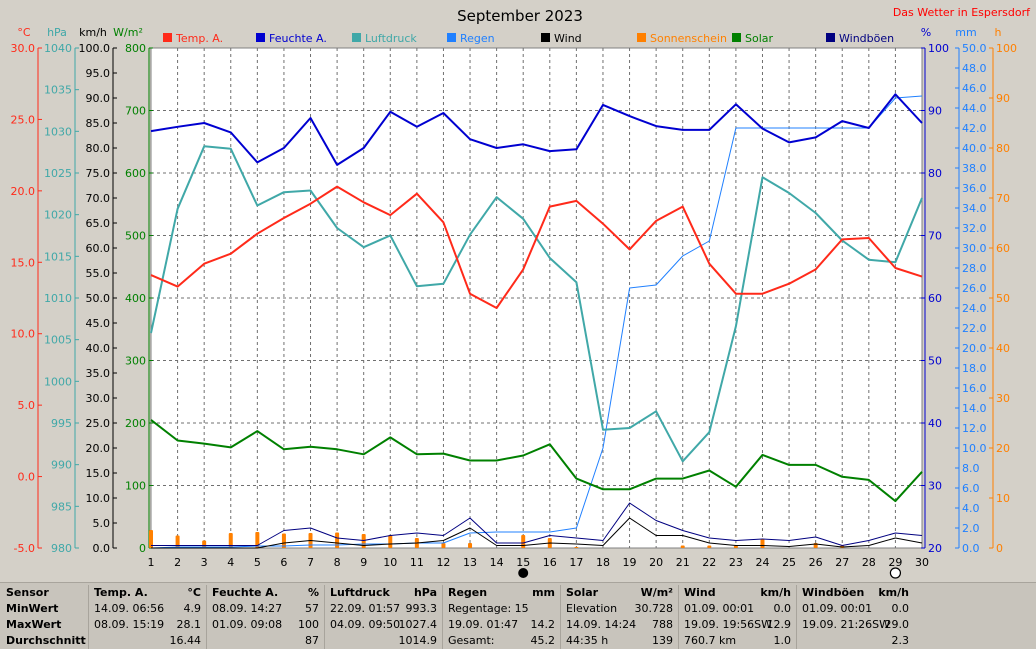  I want to click on tick-label-wind: 15.0, so click(98, 473).